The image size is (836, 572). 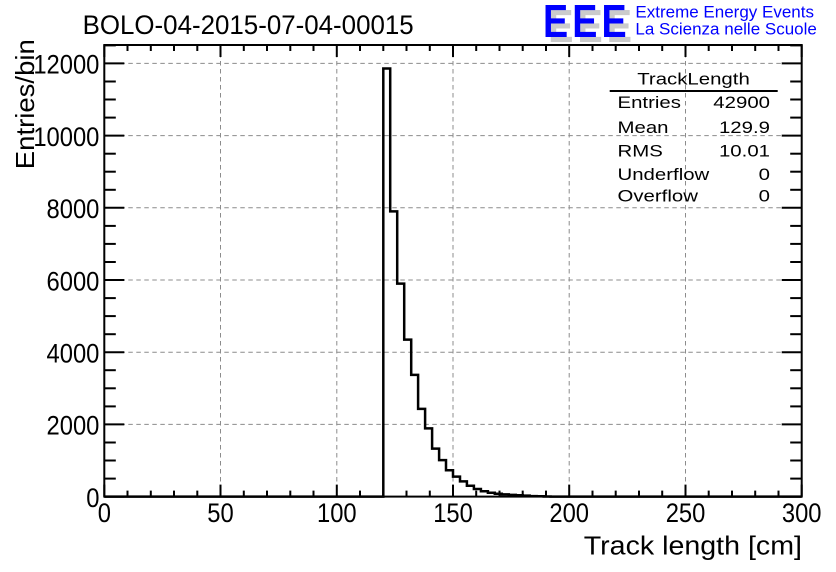 I want to click on svg-text: 100, so click(x=337, y=514).